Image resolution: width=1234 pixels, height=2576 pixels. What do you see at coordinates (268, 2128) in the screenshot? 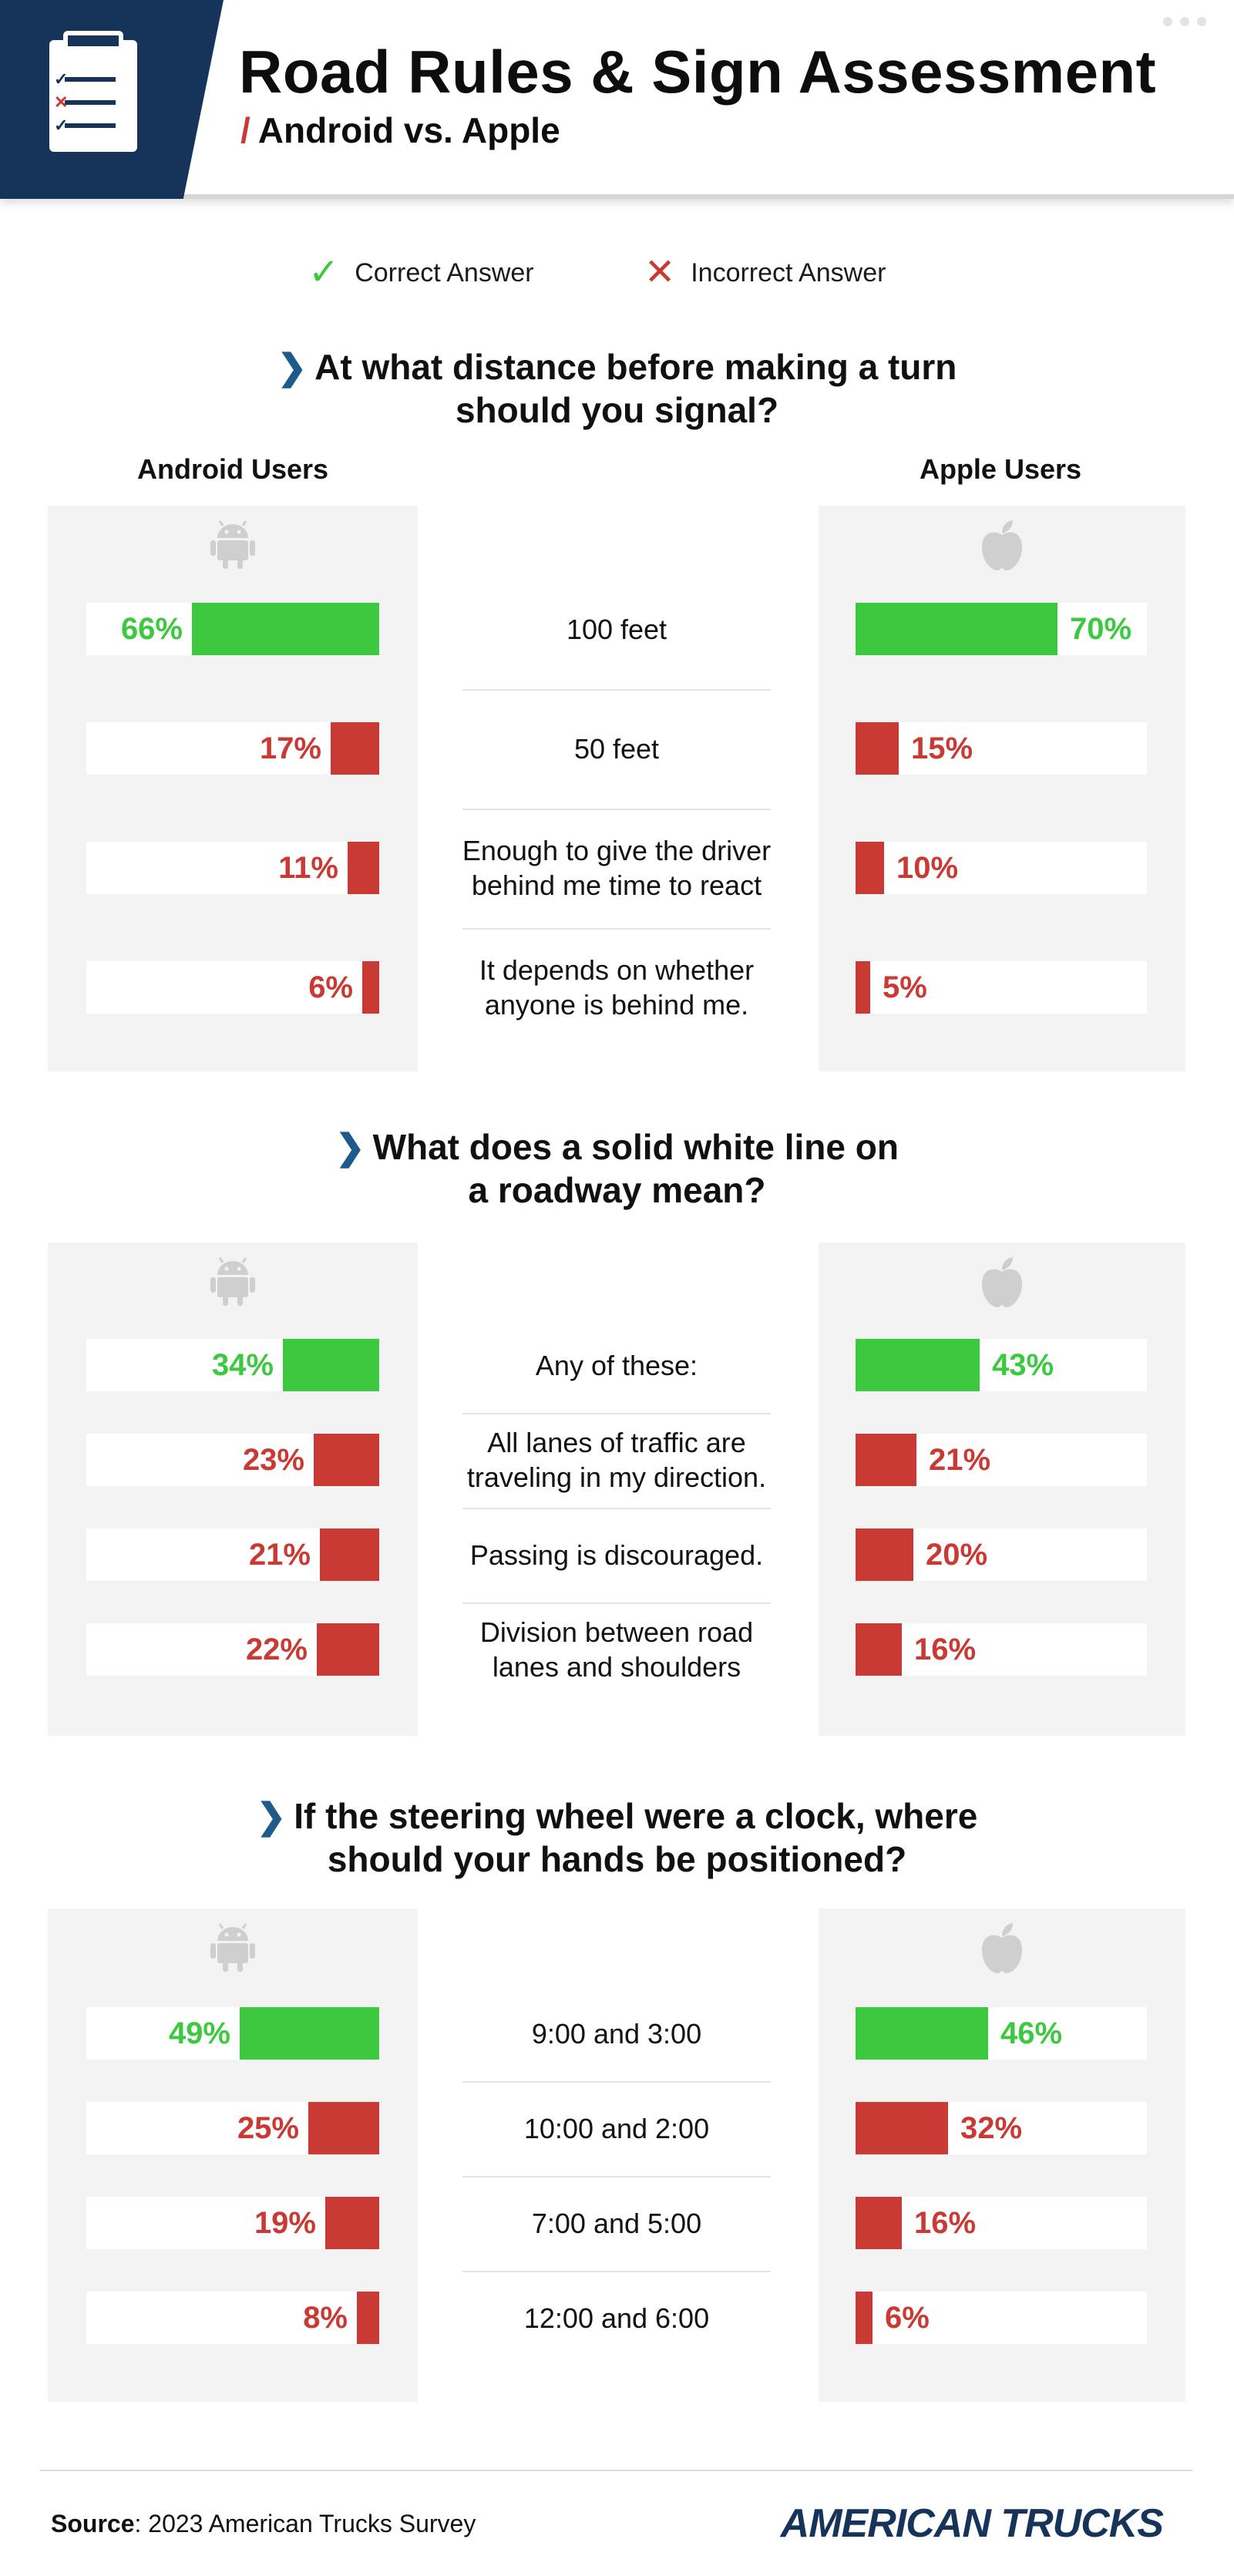
I see `android-value-label: 25%` at bounding box center [268, 2128].